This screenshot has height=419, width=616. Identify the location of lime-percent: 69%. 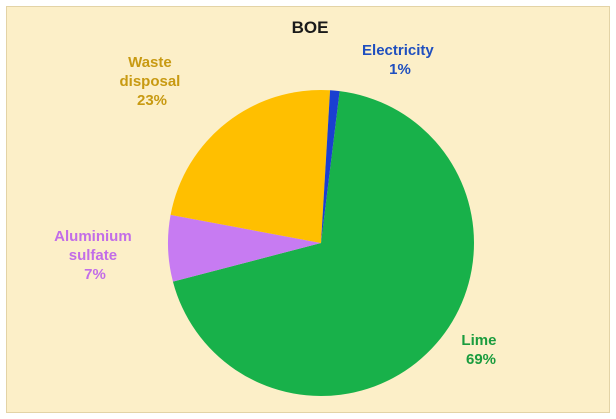
(481, 359).